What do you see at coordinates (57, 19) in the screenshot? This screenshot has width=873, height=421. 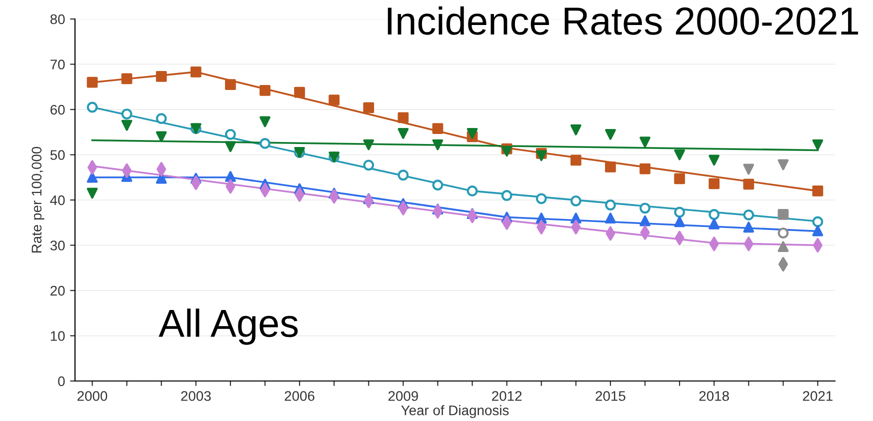 I see `y-tick-label: 80` at bounding box center [57, 19].